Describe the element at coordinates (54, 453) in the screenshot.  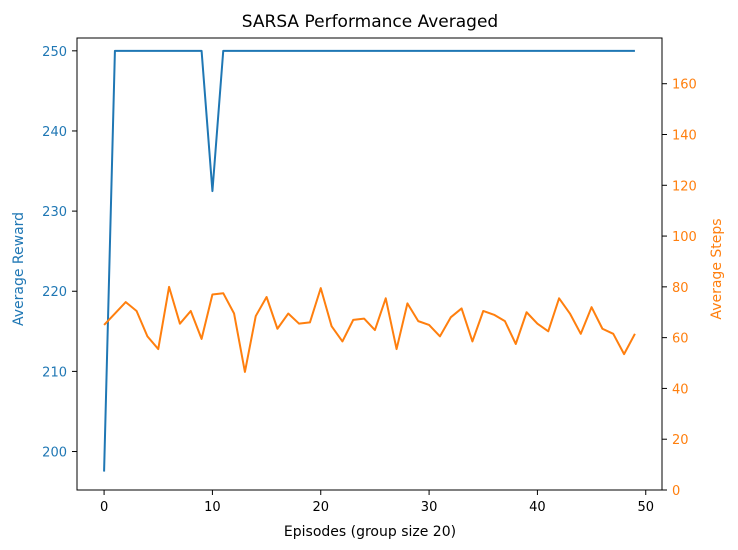
I see `left-y-tick-label: 200` at that location.